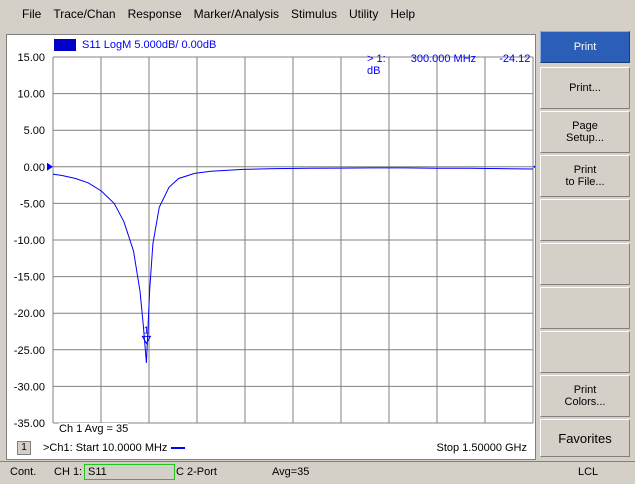 The image size is (635, 484). What do you see at coordinates (149, 44) in the screenshot?
I see `trace-label: S11 LogM 5.000dB/ 0.00dB` at bounding box center [149, 44].